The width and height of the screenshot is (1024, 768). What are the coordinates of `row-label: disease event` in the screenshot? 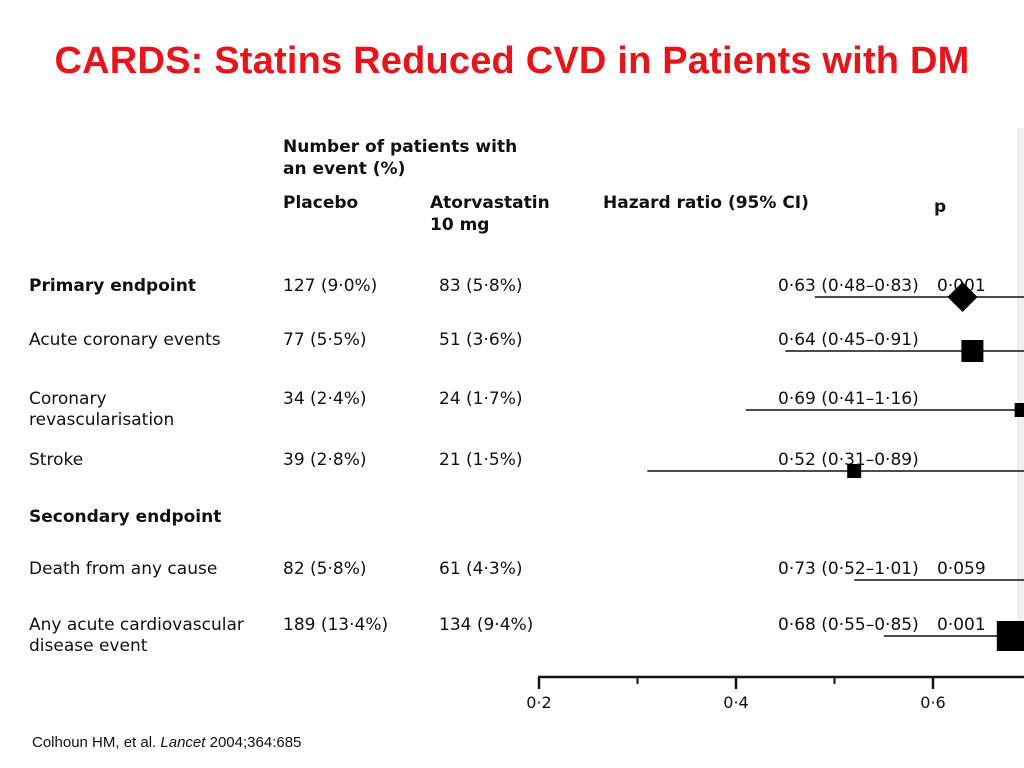 It's located at (88, 646).